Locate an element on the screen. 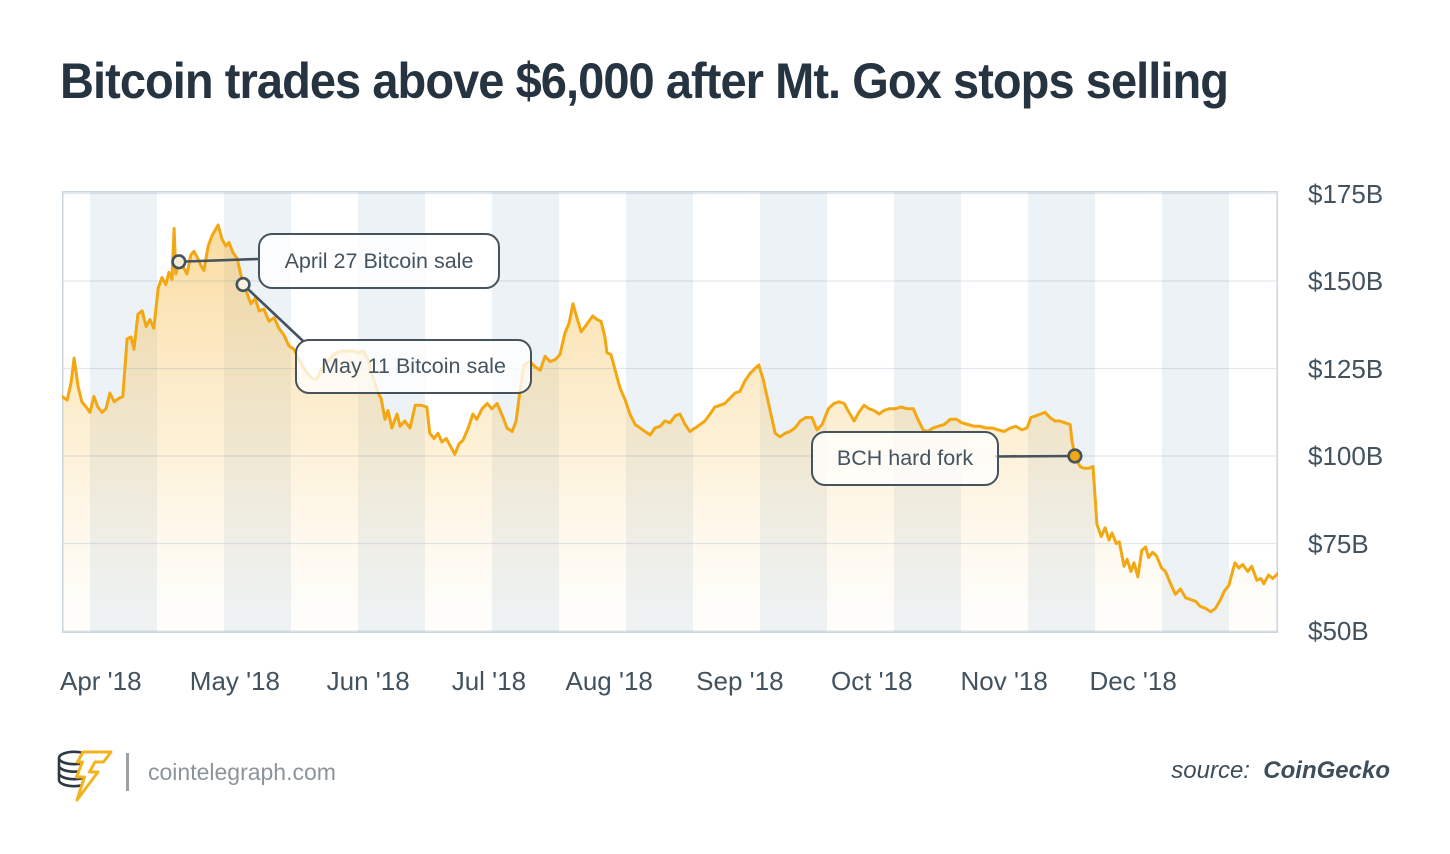 This screenshot has height=854, width=1450. footer-site-url: cointelegraph.com is located at coordinates (242, 772).